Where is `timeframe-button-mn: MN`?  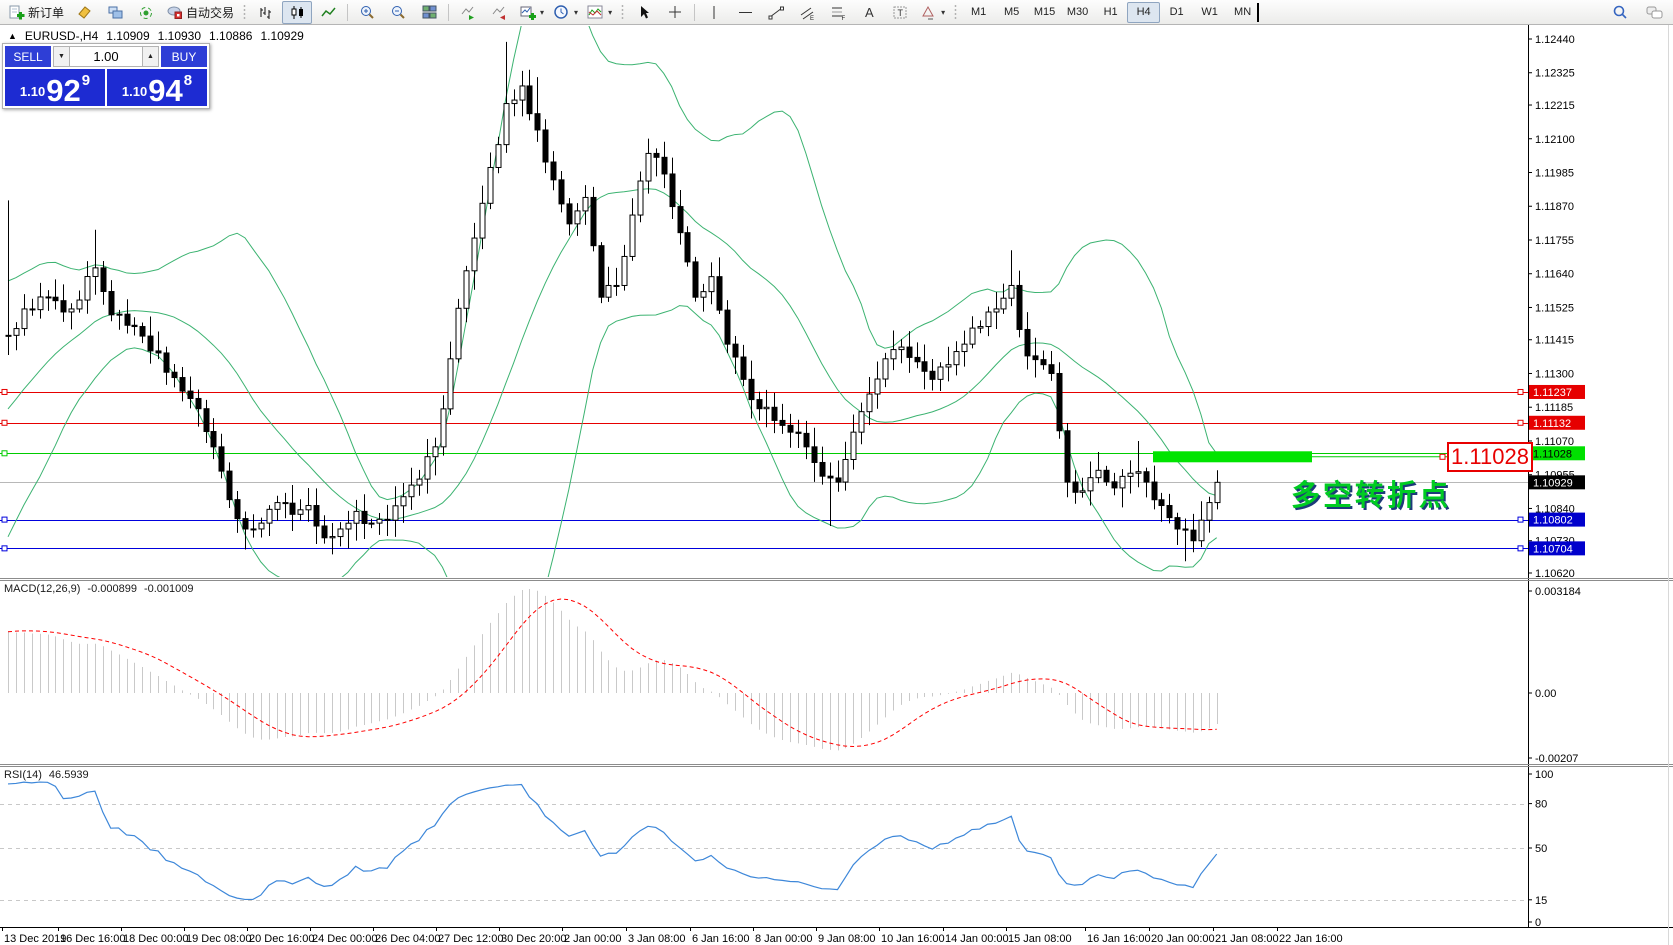 timeframe-button-mn: MN is located at coordinates (1243, 12).